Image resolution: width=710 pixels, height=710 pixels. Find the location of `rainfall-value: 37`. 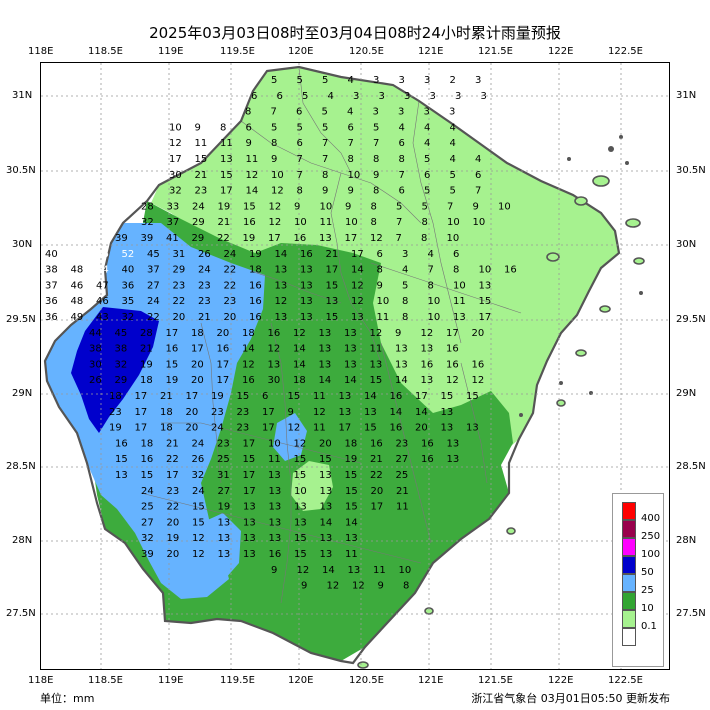

rainfall-value: 37 is located at coordinates (173, 222).